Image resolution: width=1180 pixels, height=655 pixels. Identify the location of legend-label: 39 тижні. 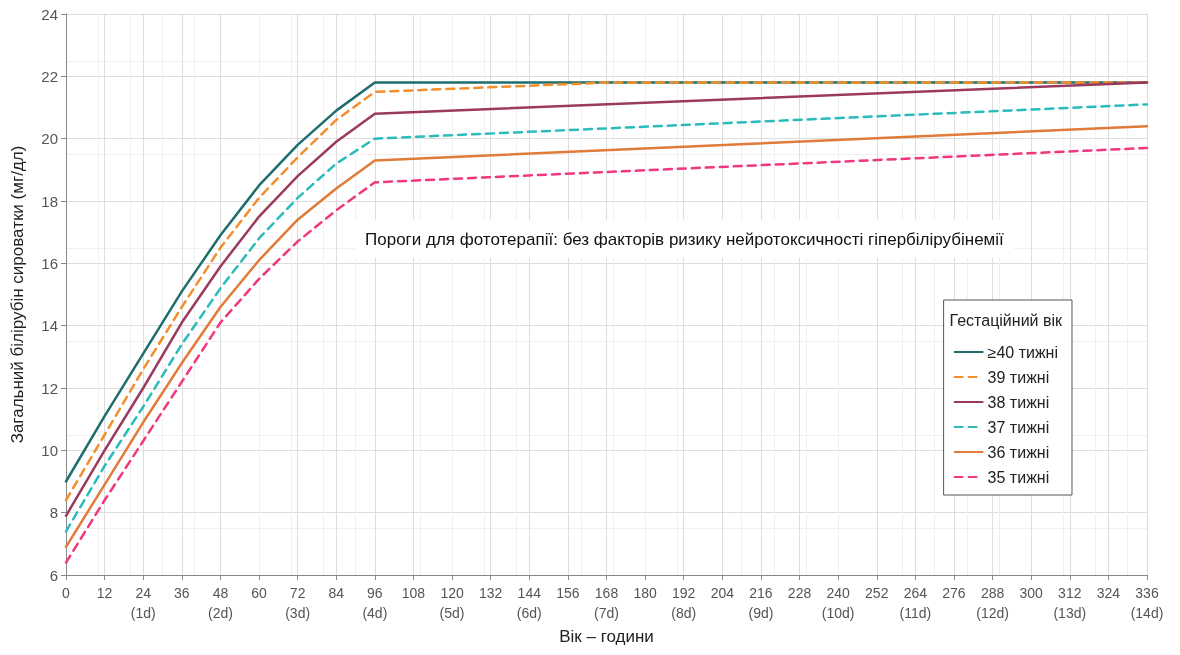
(1018, 377).